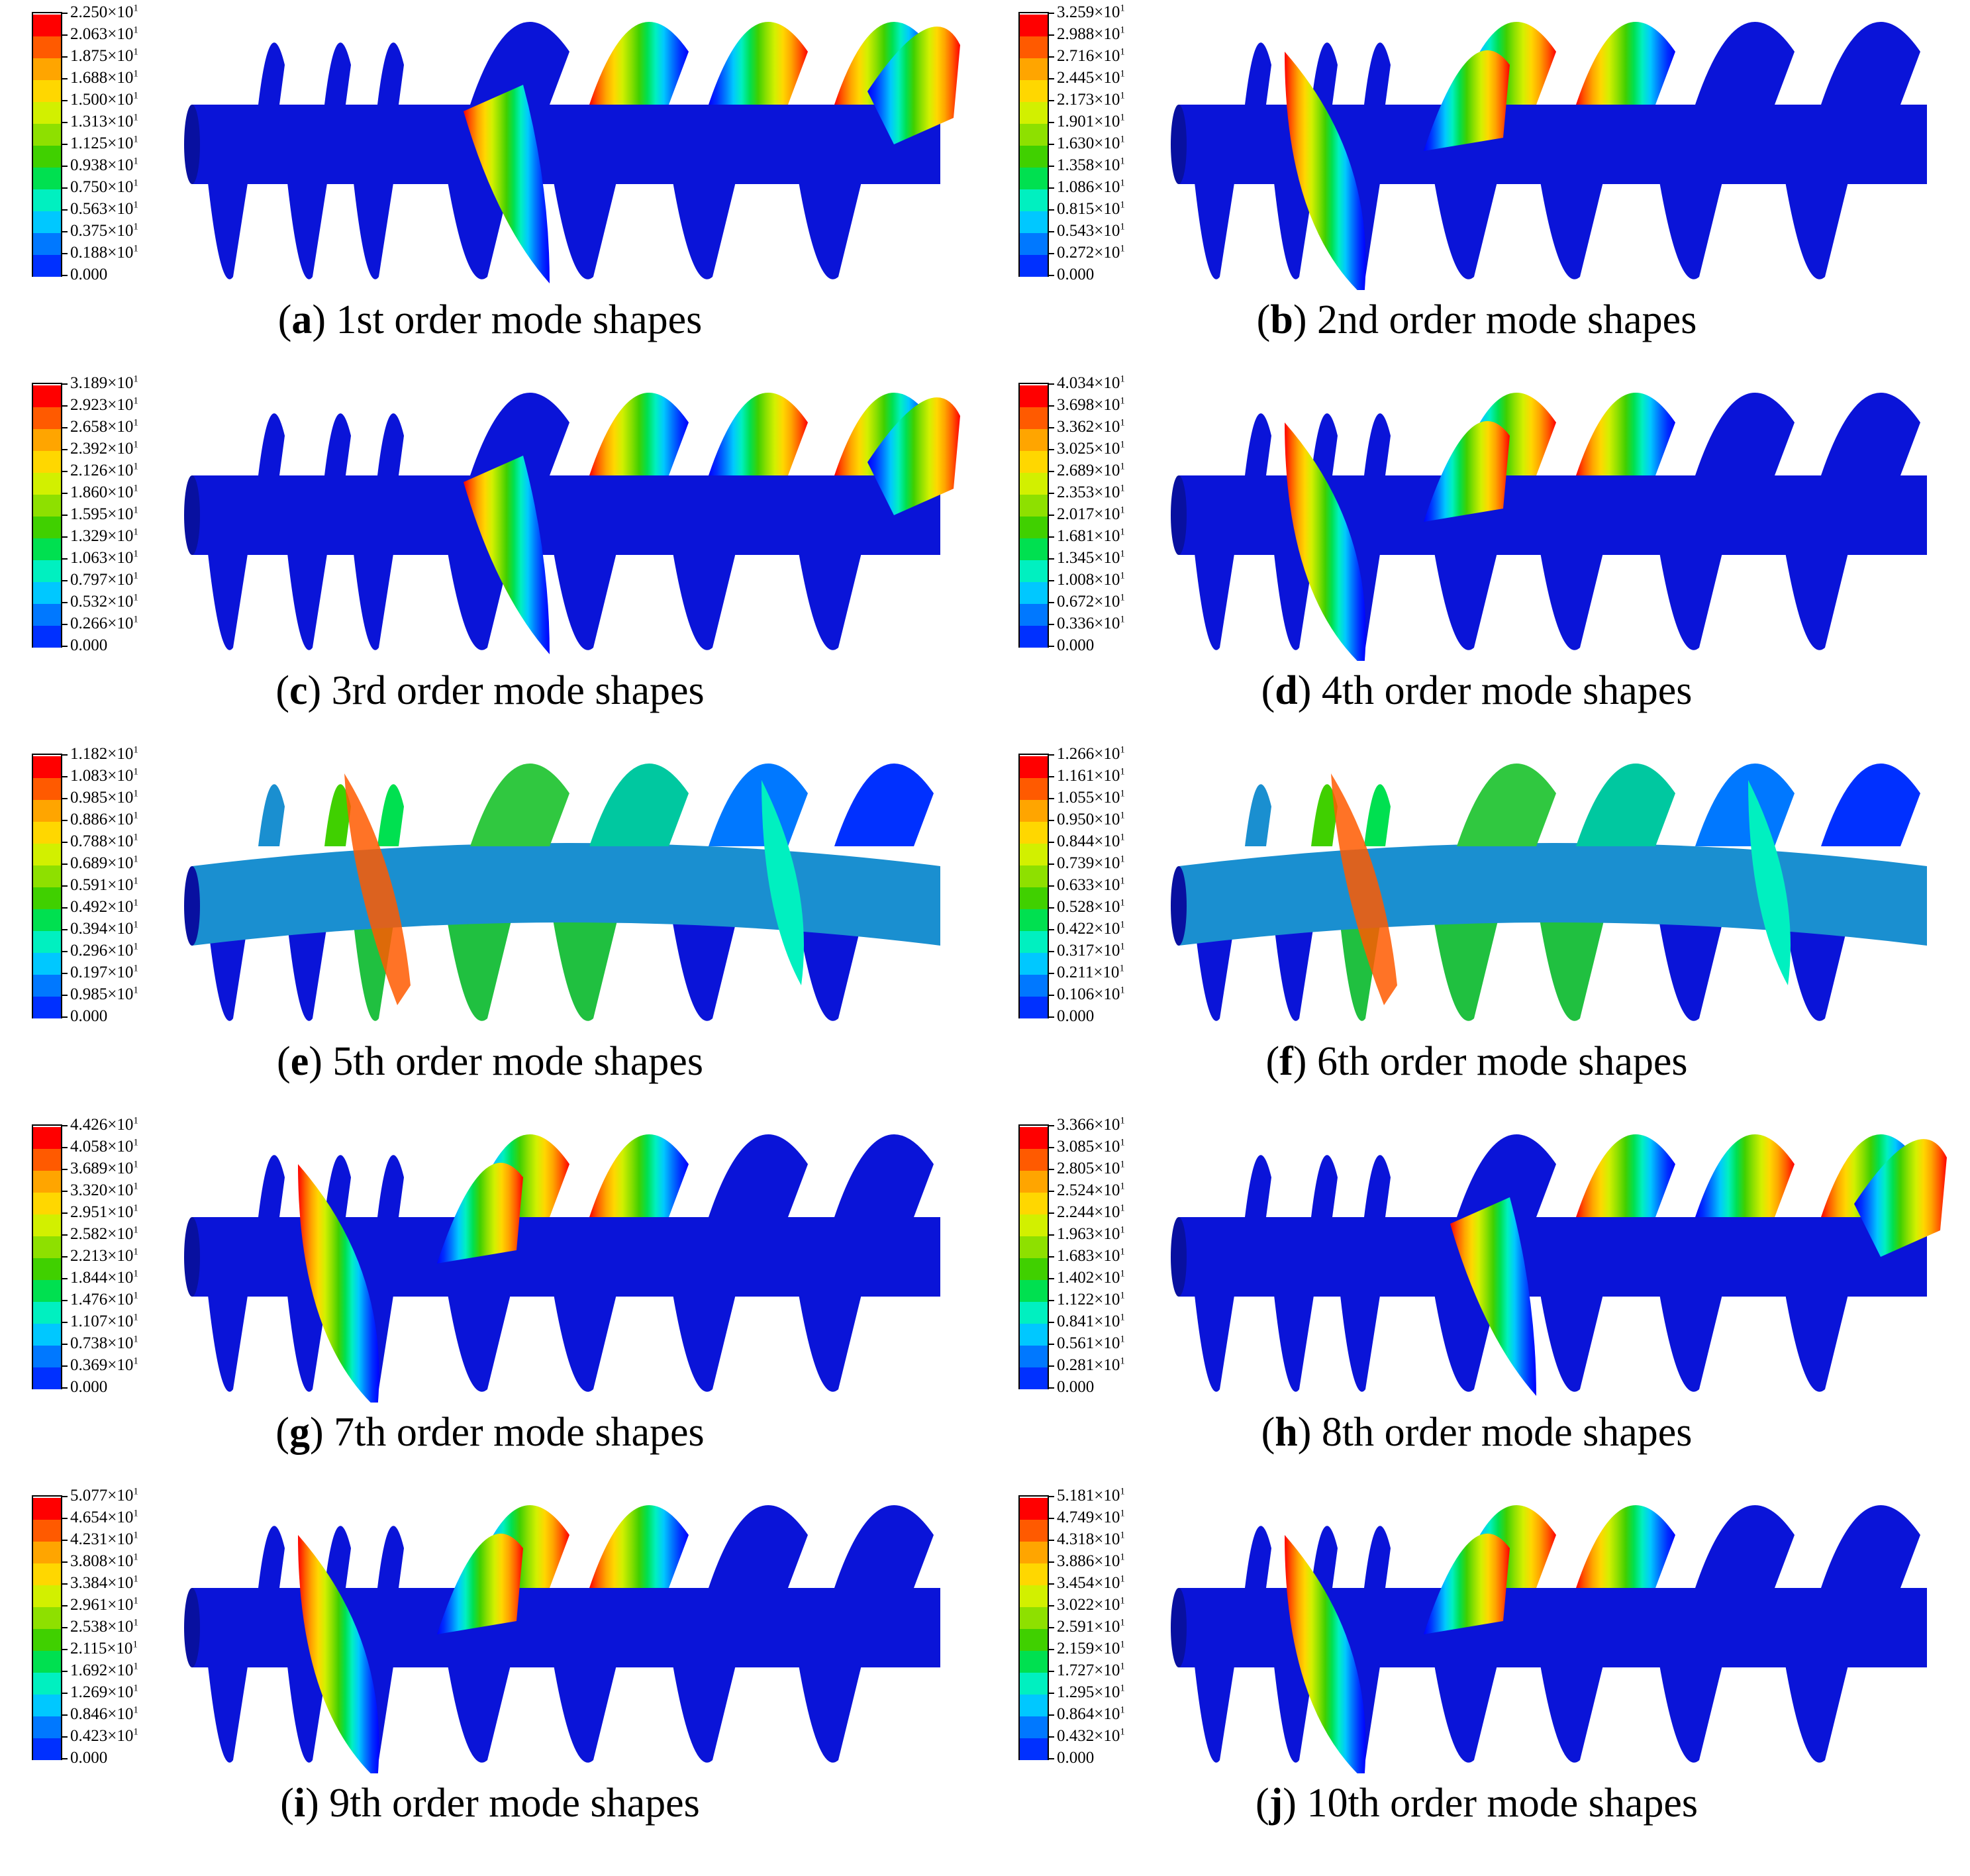 The height and width of the screenshot is (1876, 1970). I want to click on legend-value: 0.000, so click(89, 1387).